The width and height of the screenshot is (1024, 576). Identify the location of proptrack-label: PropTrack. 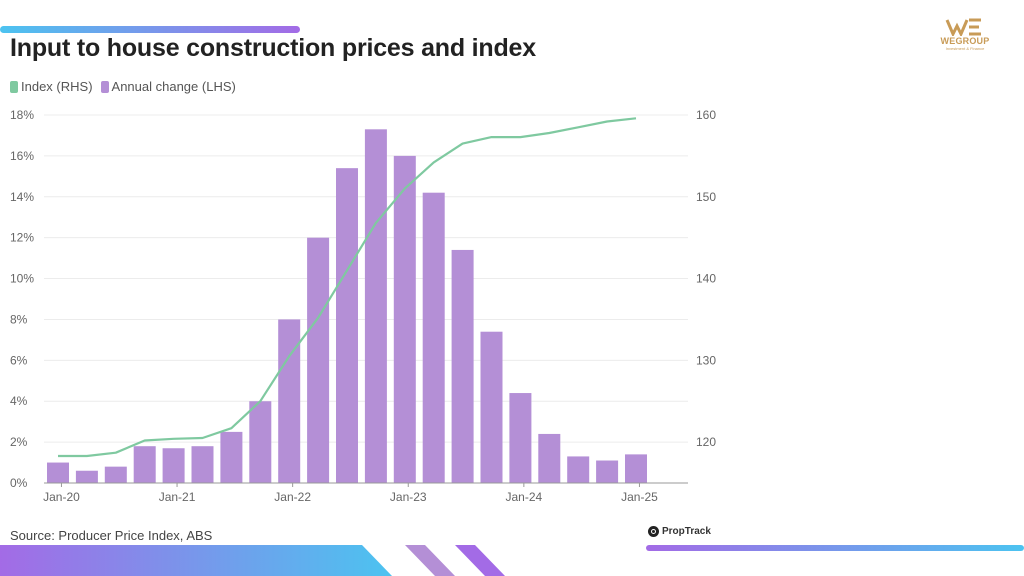
(686, 531).